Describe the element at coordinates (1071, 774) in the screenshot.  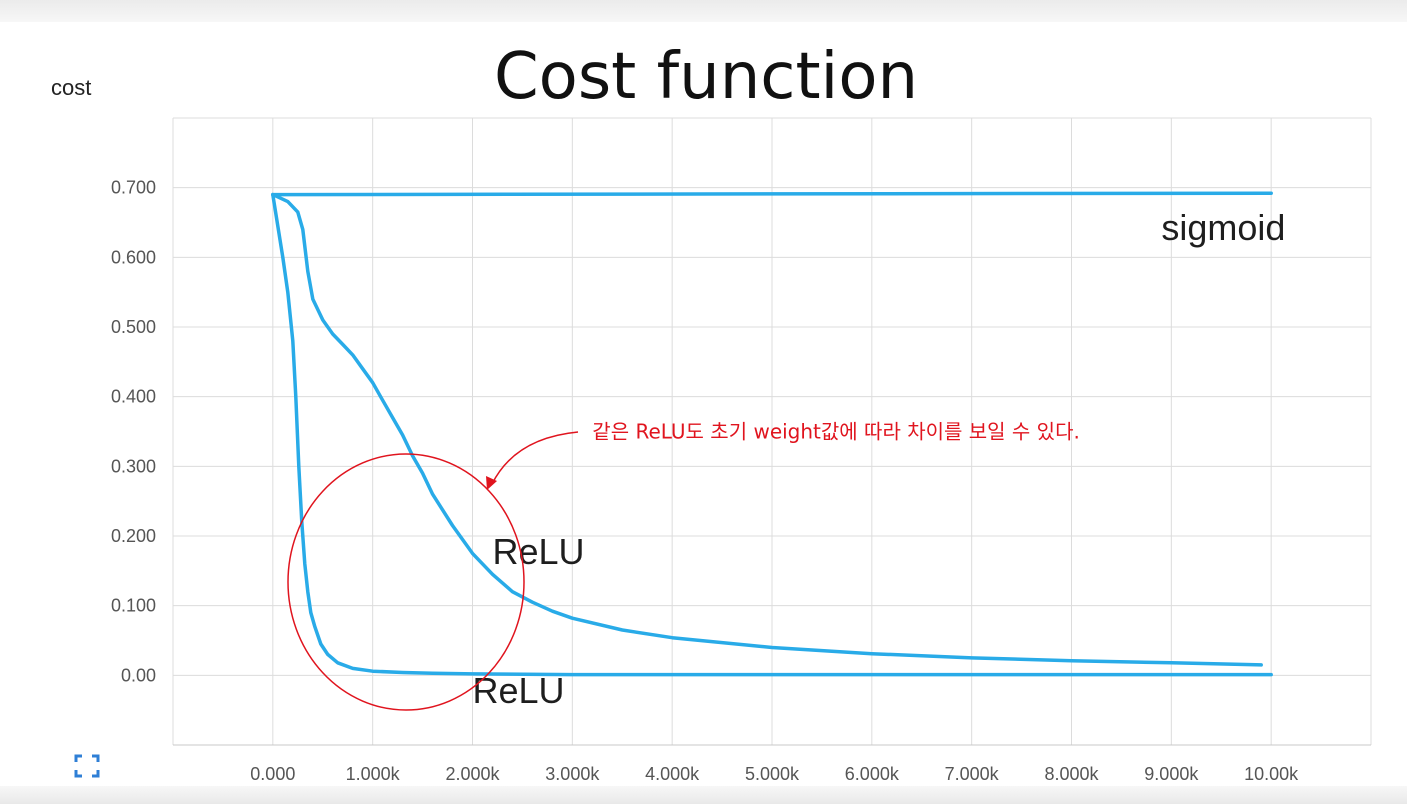
I see `x-tick-label: 8.000k` at that location.